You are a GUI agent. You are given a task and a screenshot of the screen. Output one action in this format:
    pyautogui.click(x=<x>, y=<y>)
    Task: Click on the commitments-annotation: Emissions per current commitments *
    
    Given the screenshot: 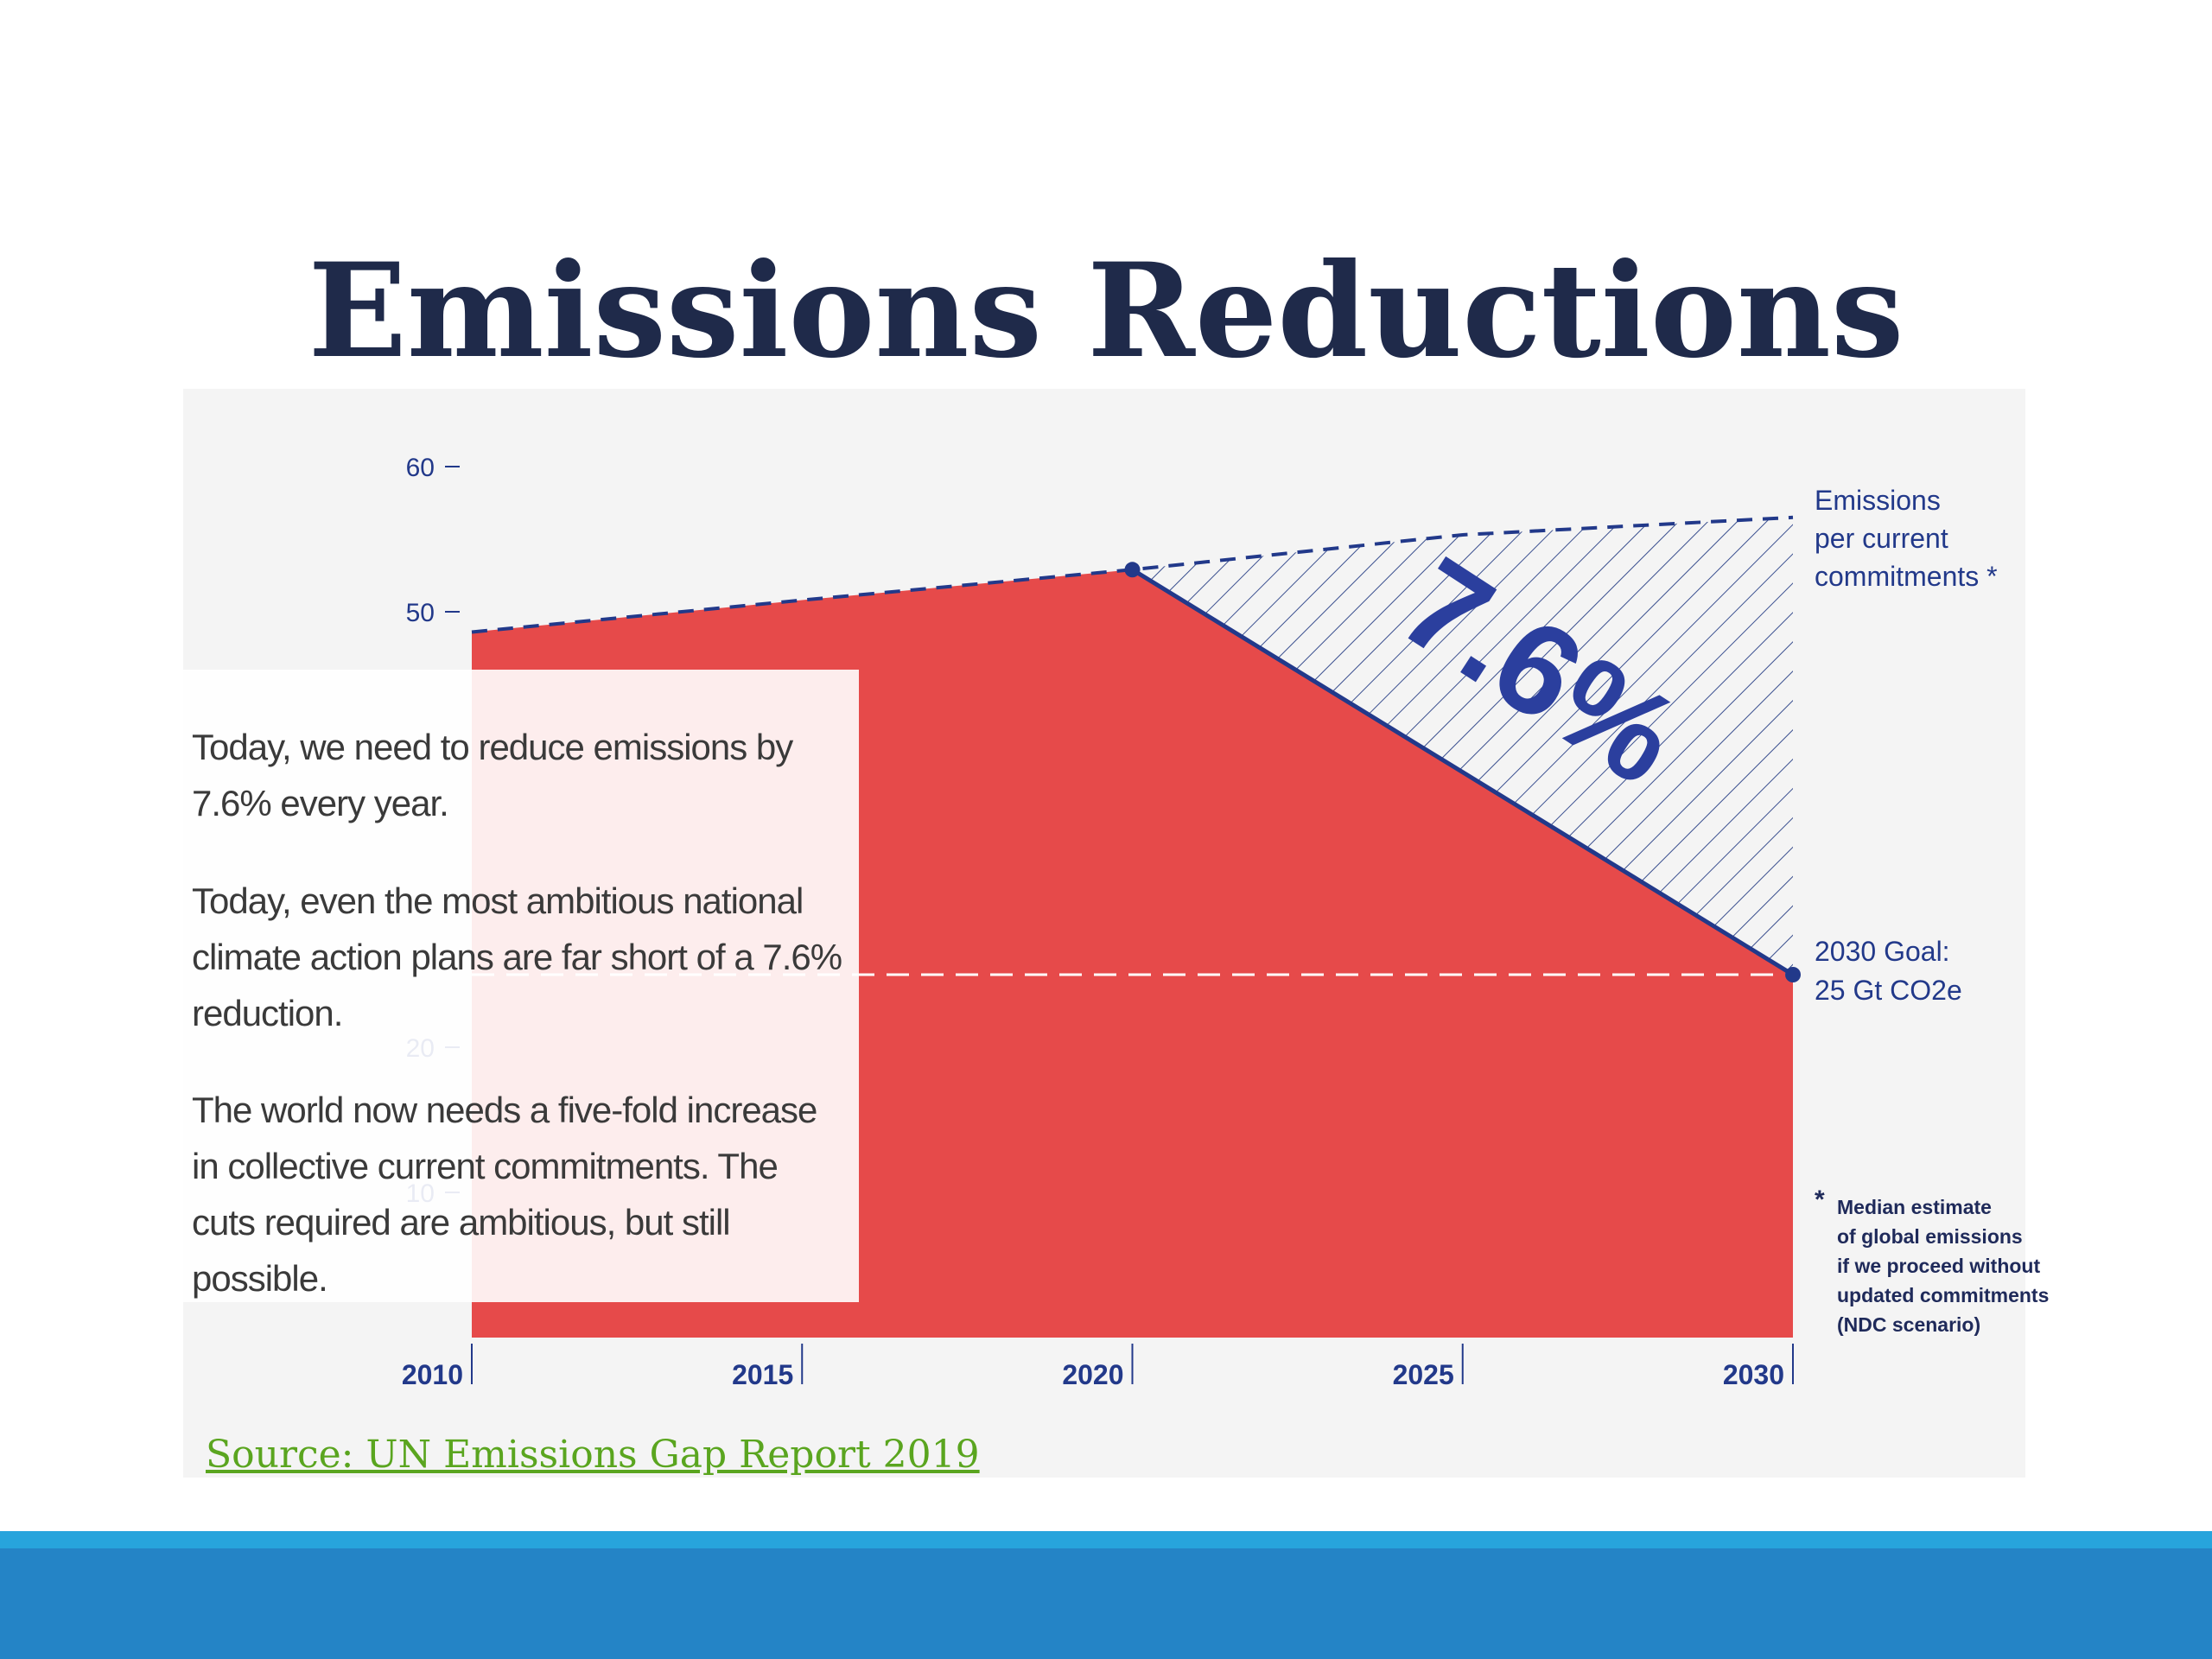 What is the action you would take?
    pyautogui.click(x=1906, y=538)
    